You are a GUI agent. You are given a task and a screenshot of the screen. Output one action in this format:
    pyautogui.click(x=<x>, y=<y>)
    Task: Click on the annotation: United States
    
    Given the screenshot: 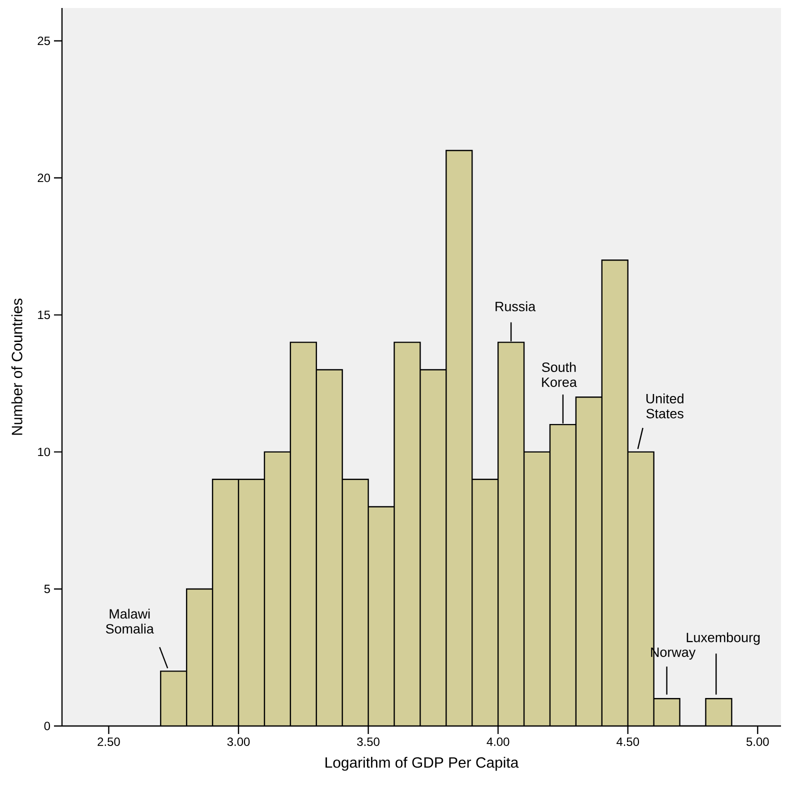 What is the action you would take?
    pyautogui.click(x=665, y=406)
    